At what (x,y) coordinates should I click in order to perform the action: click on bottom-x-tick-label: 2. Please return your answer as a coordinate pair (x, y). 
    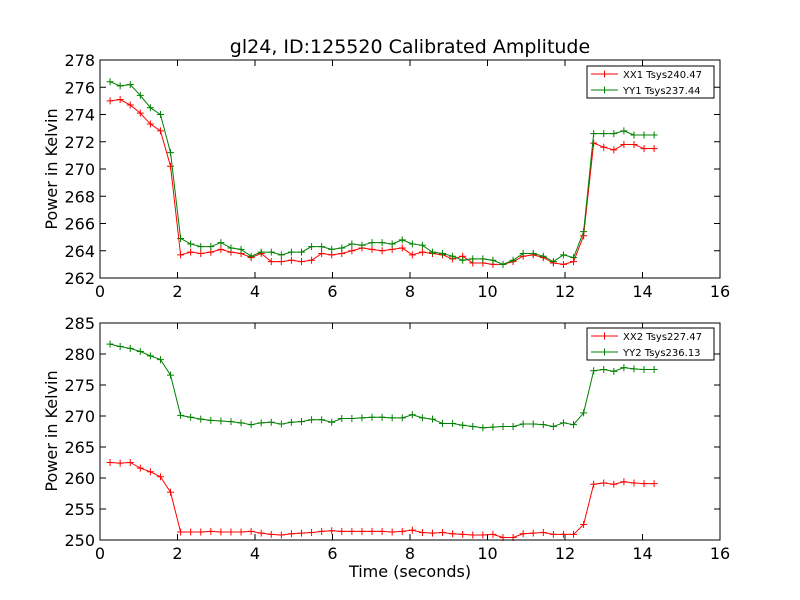
    Looking at the image, I should click on (177, 553).